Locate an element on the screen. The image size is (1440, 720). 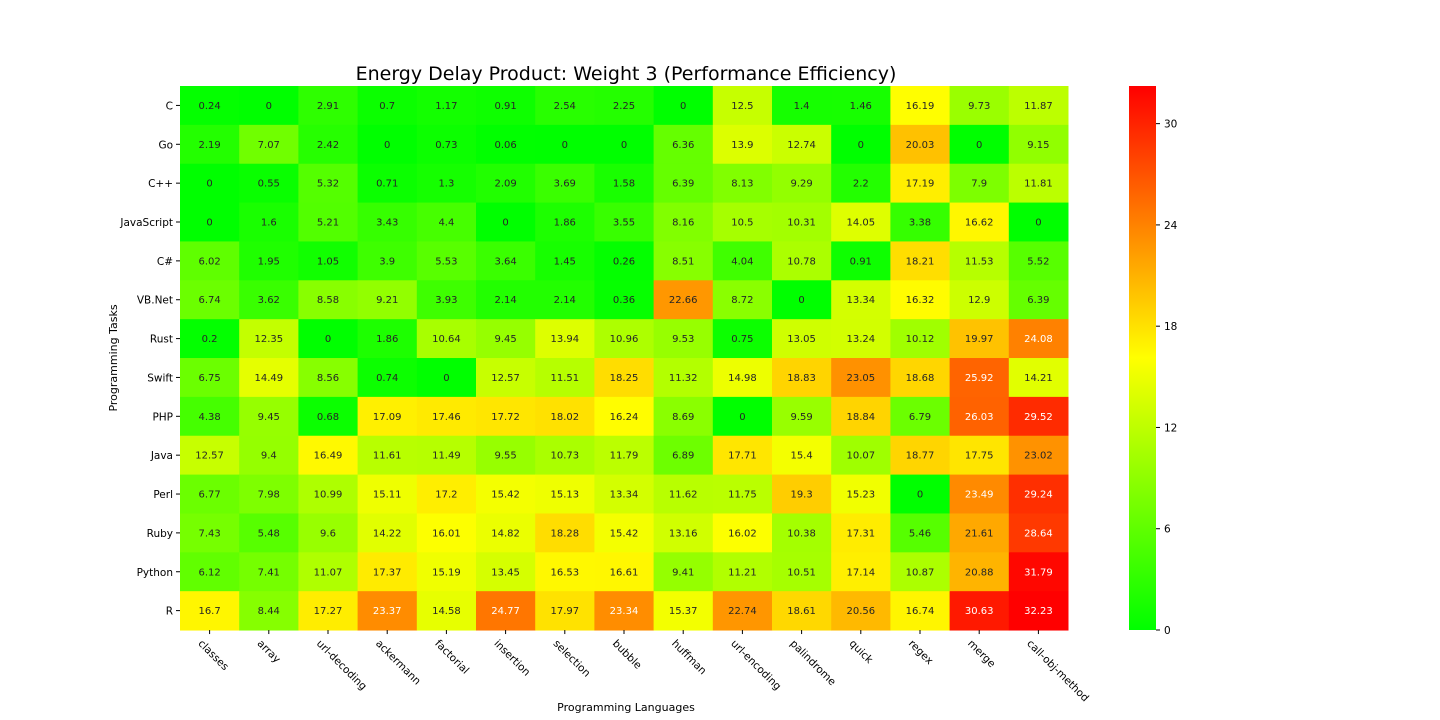
cell-value-label: 0.2 is located at coordinates (210, 339).